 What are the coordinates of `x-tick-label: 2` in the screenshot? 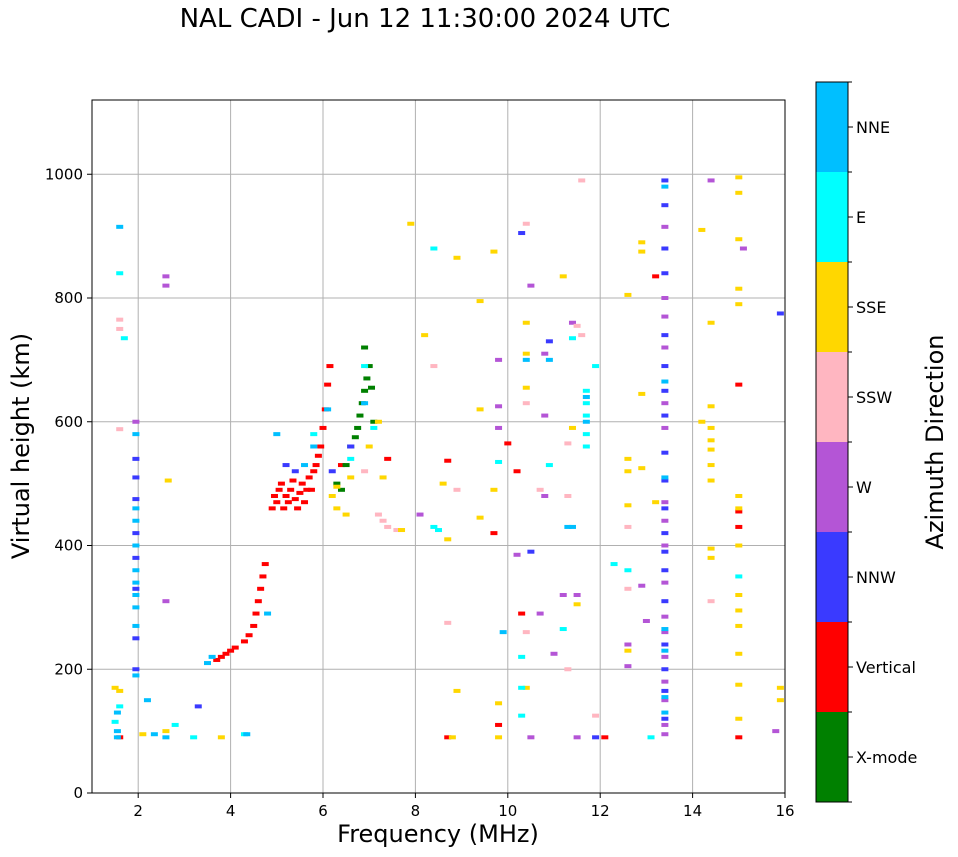 It's located at (138, 811).